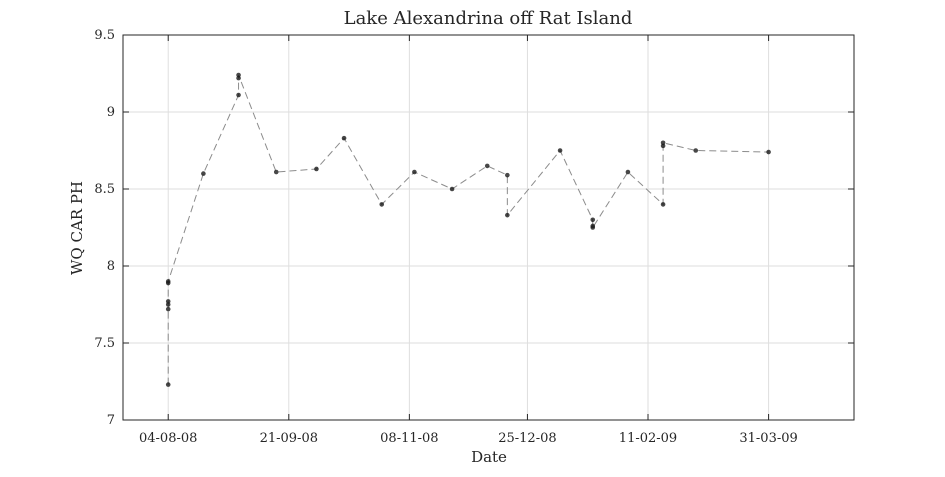 The height and width of the screenshot is (477, 945). What do you see at coordinates (768, 438) in the screenshot?
I see `x-tick-label: 31-03-09` at bounding box center [768, 438].